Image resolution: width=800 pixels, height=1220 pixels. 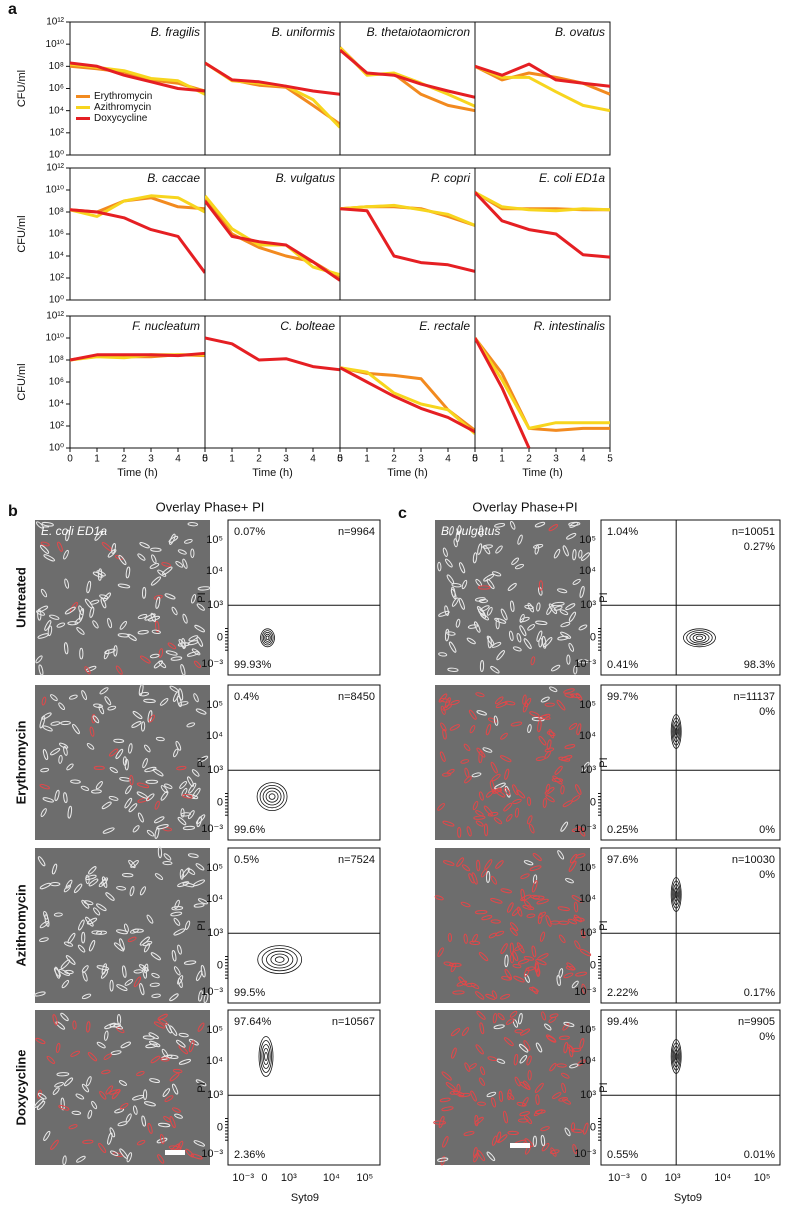 I want to click on y-tick-label: 0, so click(x=593, y=966).